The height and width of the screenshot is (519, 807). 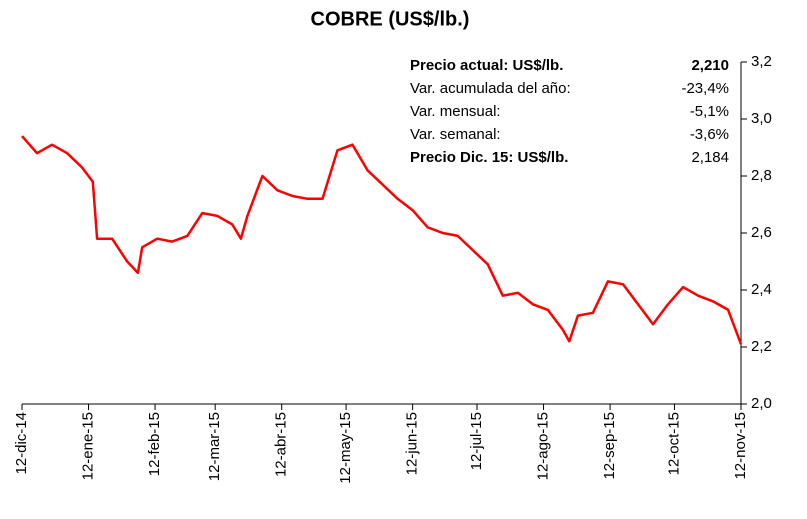 I want to click on info-value: -23,4%, so click(x=705, y=88).